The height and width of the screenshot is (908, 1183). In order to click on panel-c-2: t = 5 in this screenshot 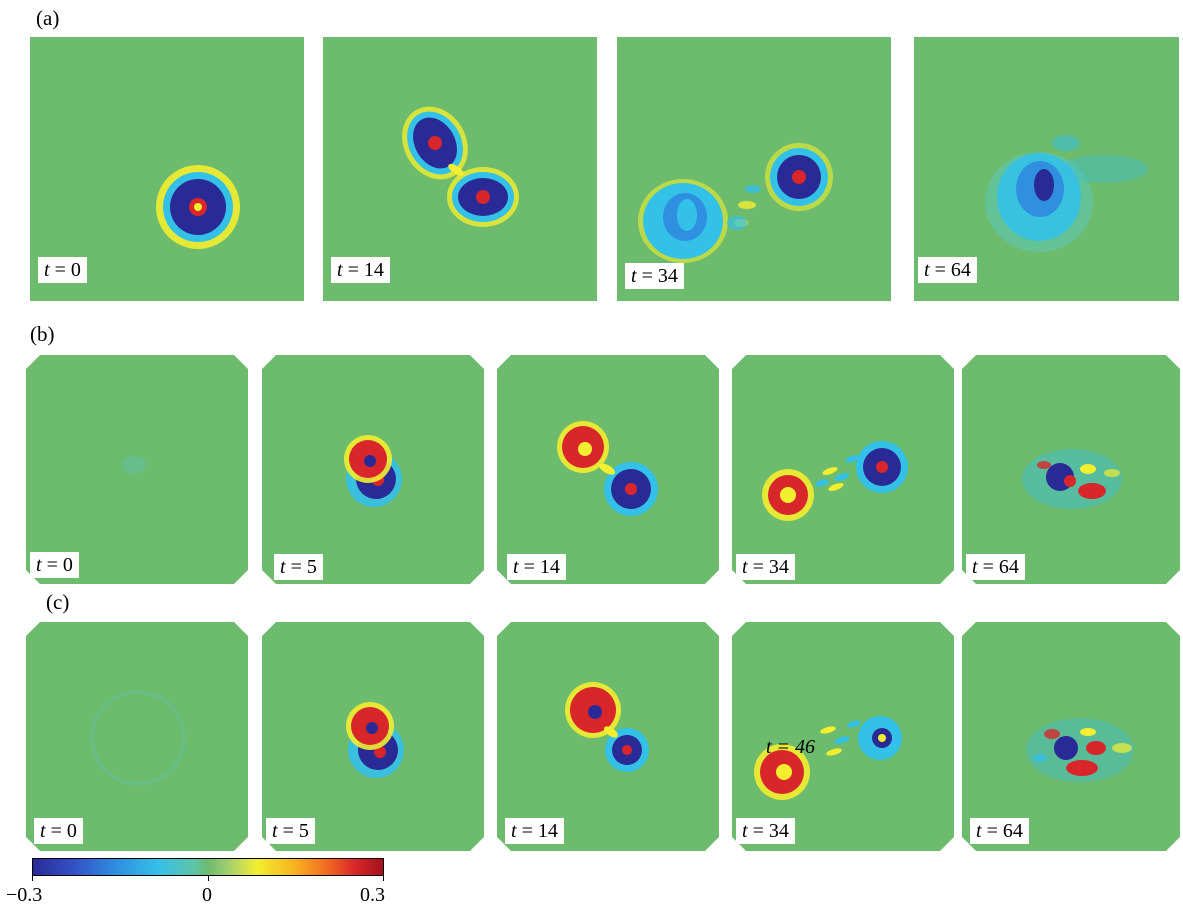, I will do `click(373, 736)`.